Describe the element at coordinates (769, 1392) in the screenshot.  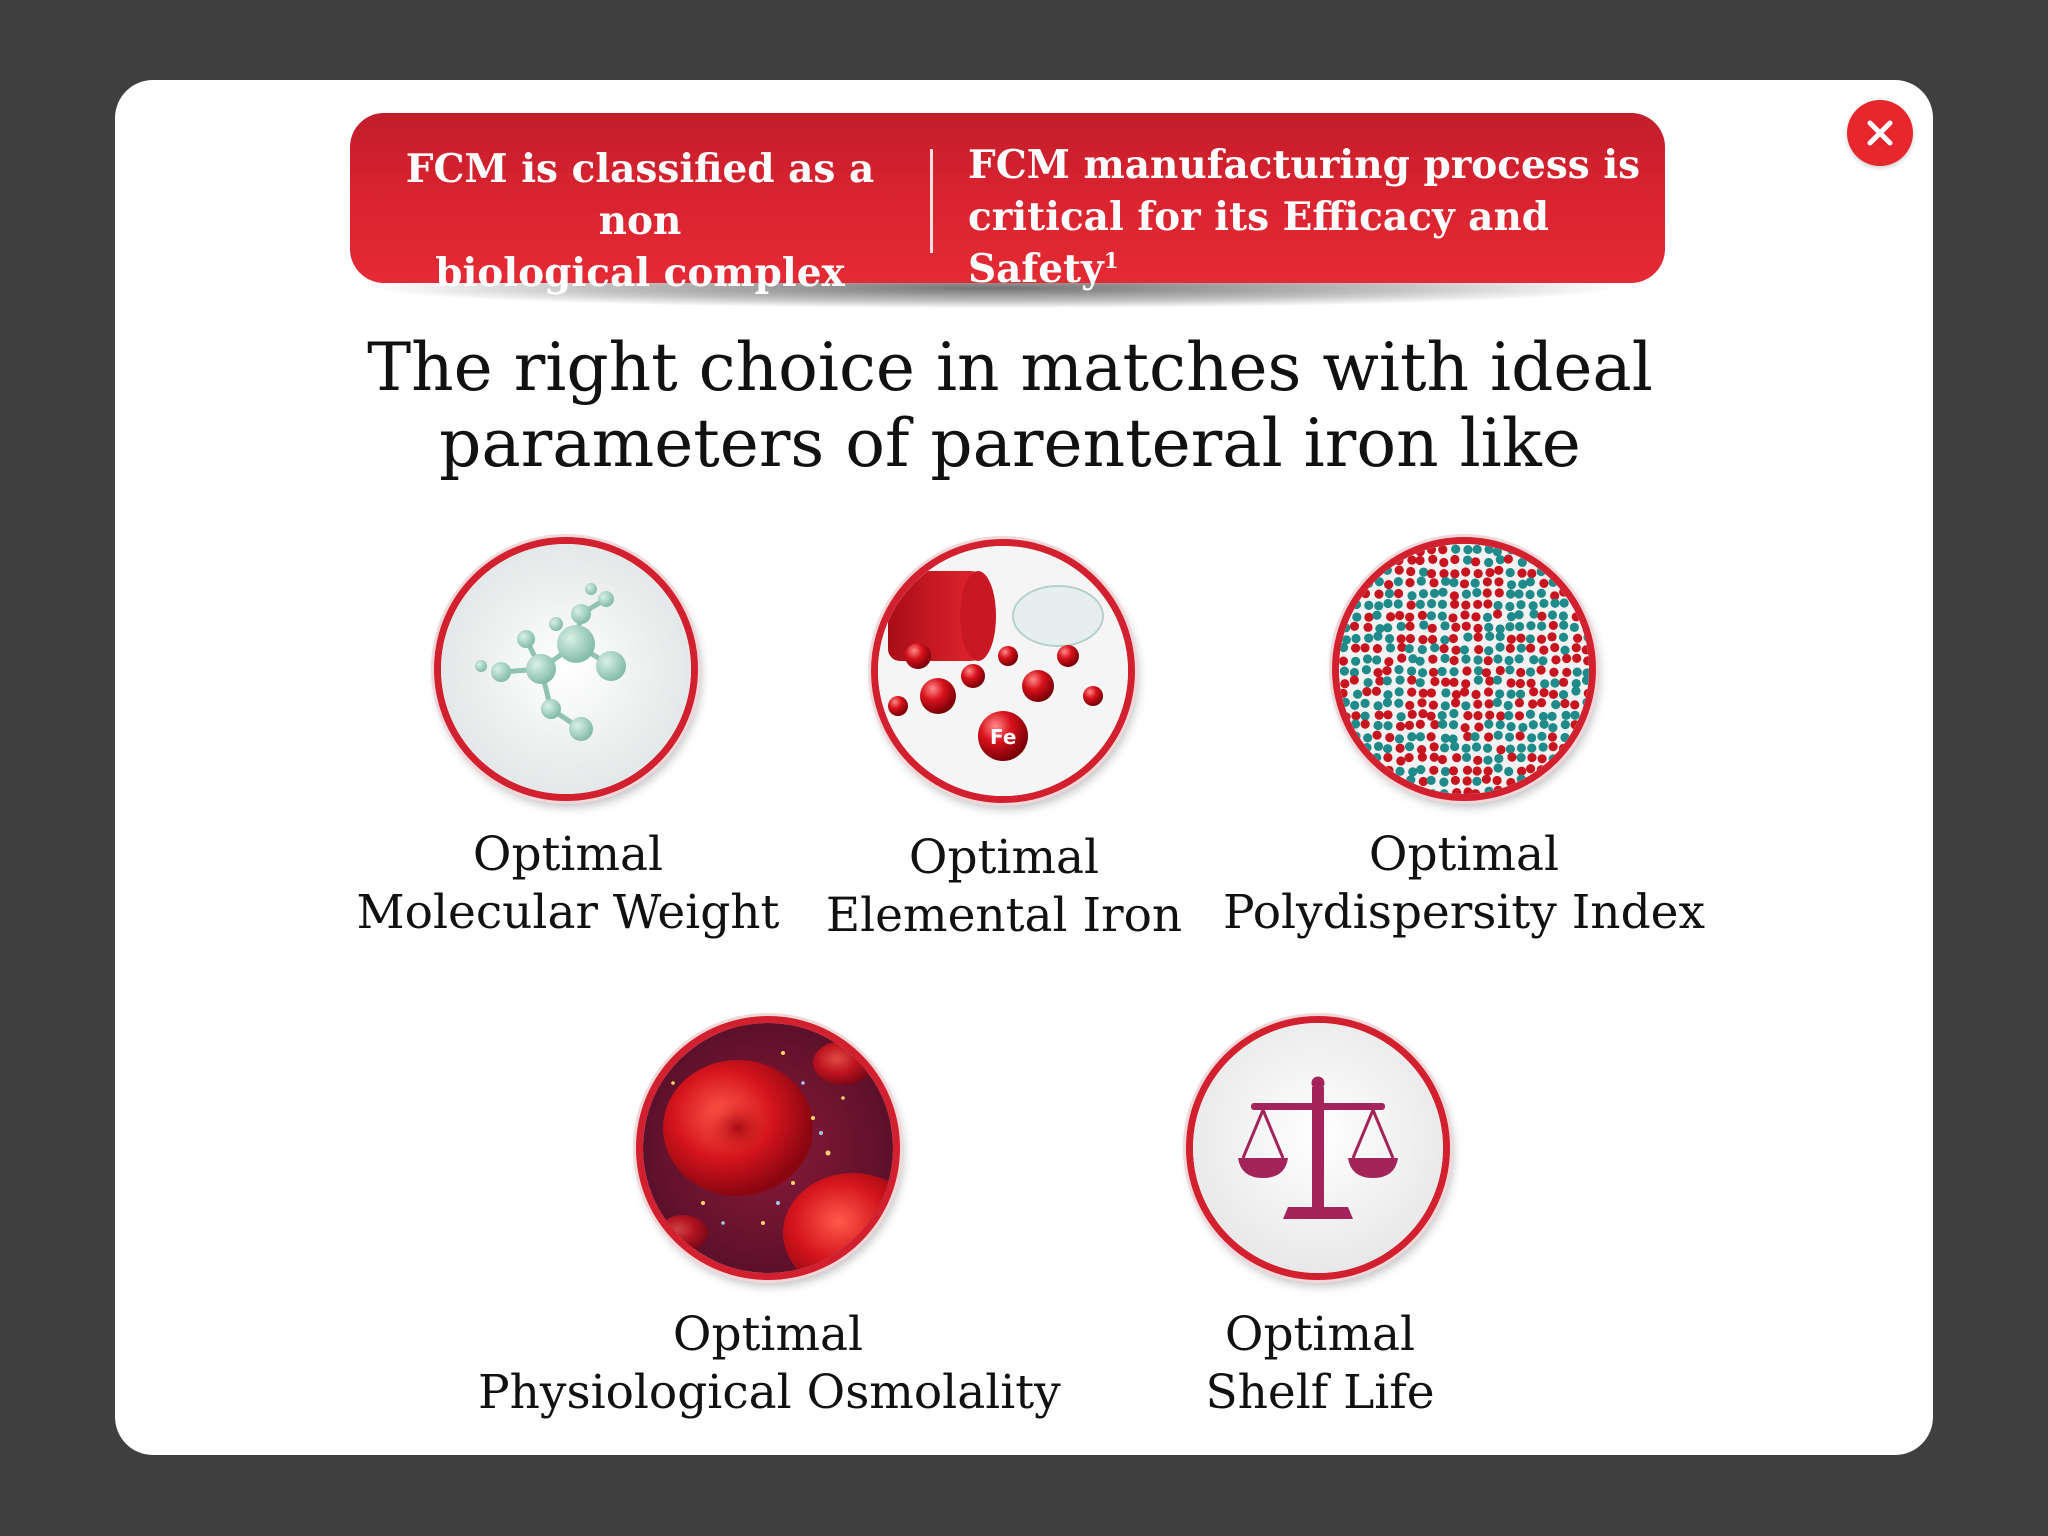
I see `item-4-line2: Physiological Osmolality` at that location.